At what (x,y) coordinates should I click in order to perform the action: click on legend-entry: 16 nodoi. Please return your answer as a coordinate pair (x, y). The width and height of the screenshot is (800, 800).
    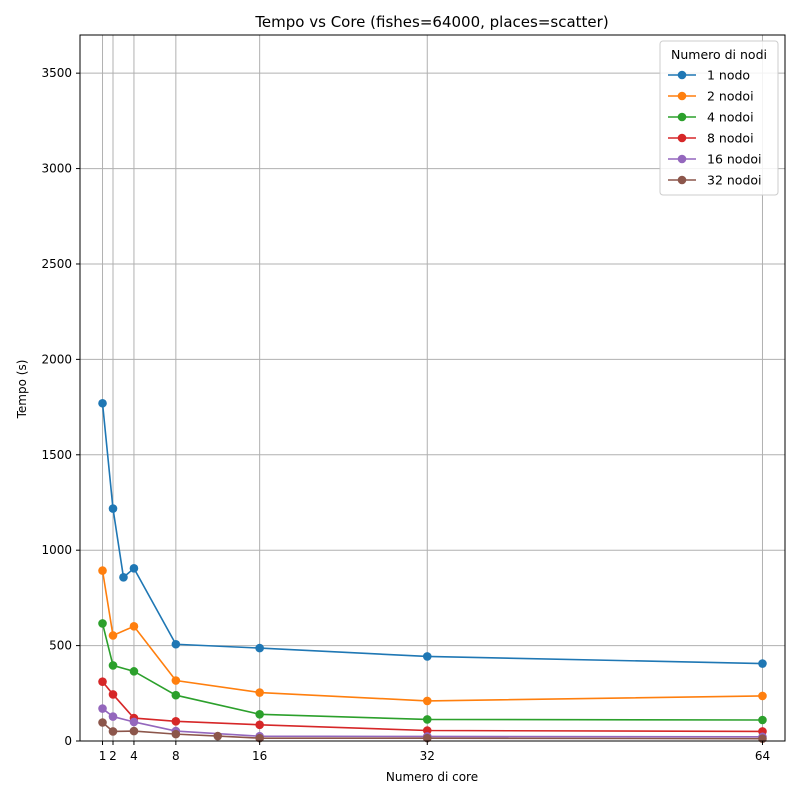
    Looking at the image, I should click on (715, 159).